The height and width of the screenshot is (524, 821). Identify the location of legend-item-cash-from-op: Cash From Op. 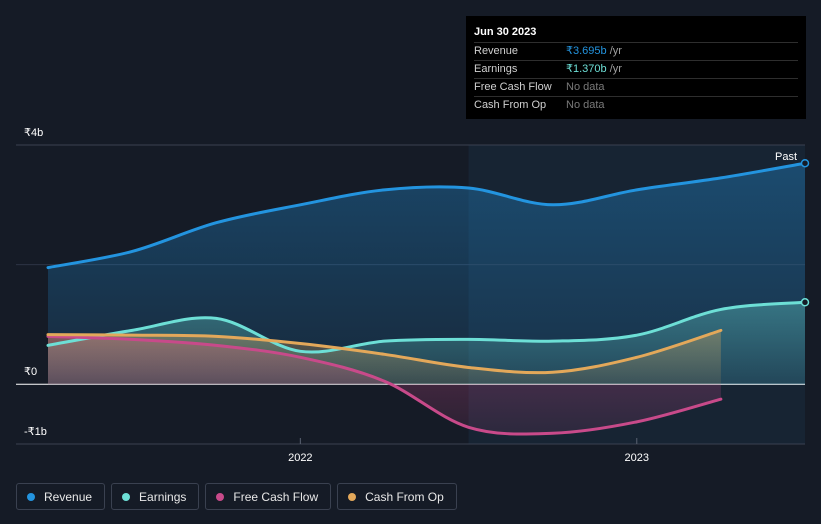
(397, 496).